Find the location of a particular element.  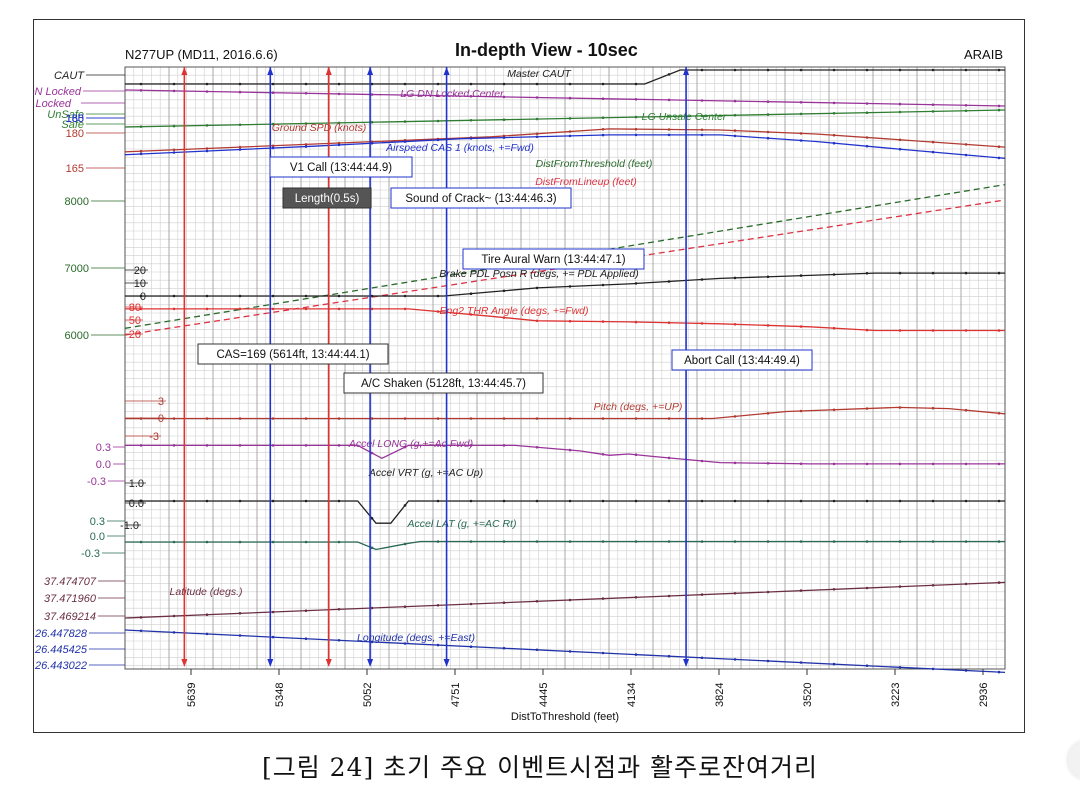

y-axis-label-14: 126.443022 is located at coordinates (60, 666).